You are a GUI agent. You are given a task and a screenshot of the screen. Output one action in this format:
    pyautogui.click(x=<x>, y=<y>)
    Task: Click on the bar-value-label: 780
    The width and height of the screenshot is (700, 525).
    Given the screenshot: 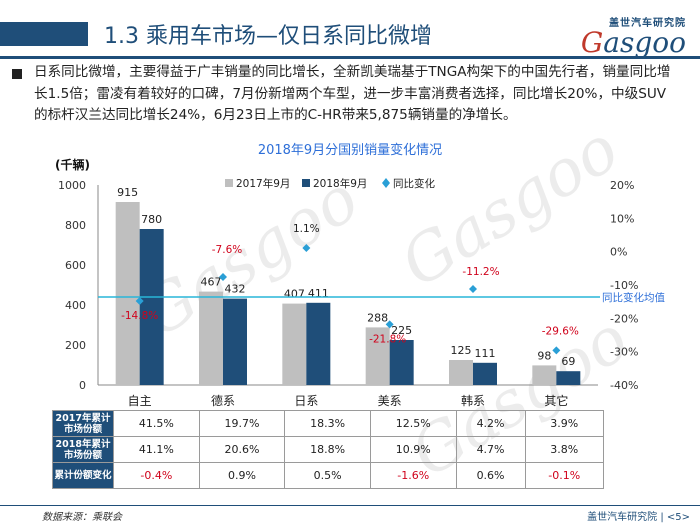 What is the action you would take?
    pyautogui.click(x=151, y=219)
    